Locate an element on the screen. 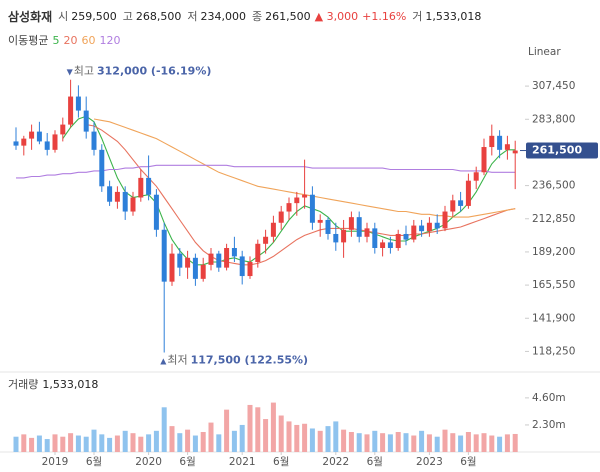 This screenshot has width=600, height=472. x-tick-label: 2021 is located at coordinates (242, 462).